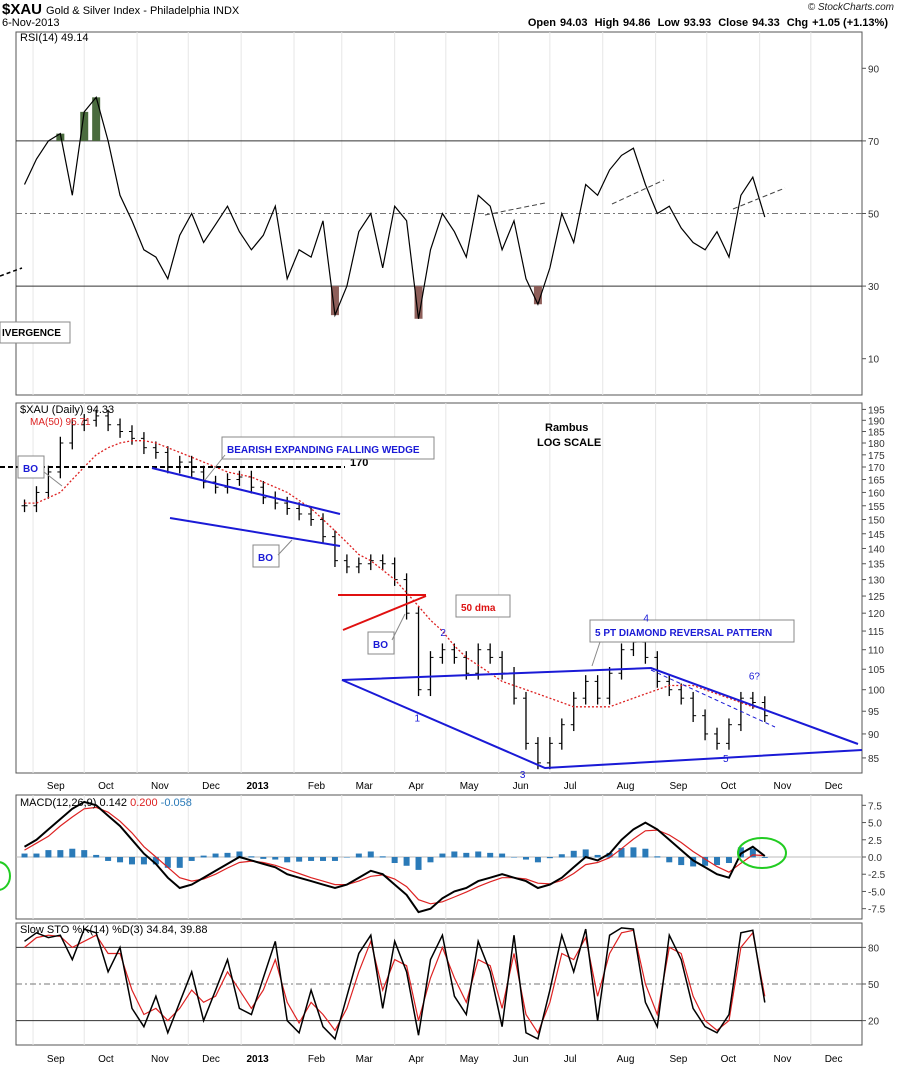 Image resolution: width=900 pixels, height=1069 pixels. Describe the element at coordinates (22, 9) in the screenshot. I see `symbol: $XAU` at that location.